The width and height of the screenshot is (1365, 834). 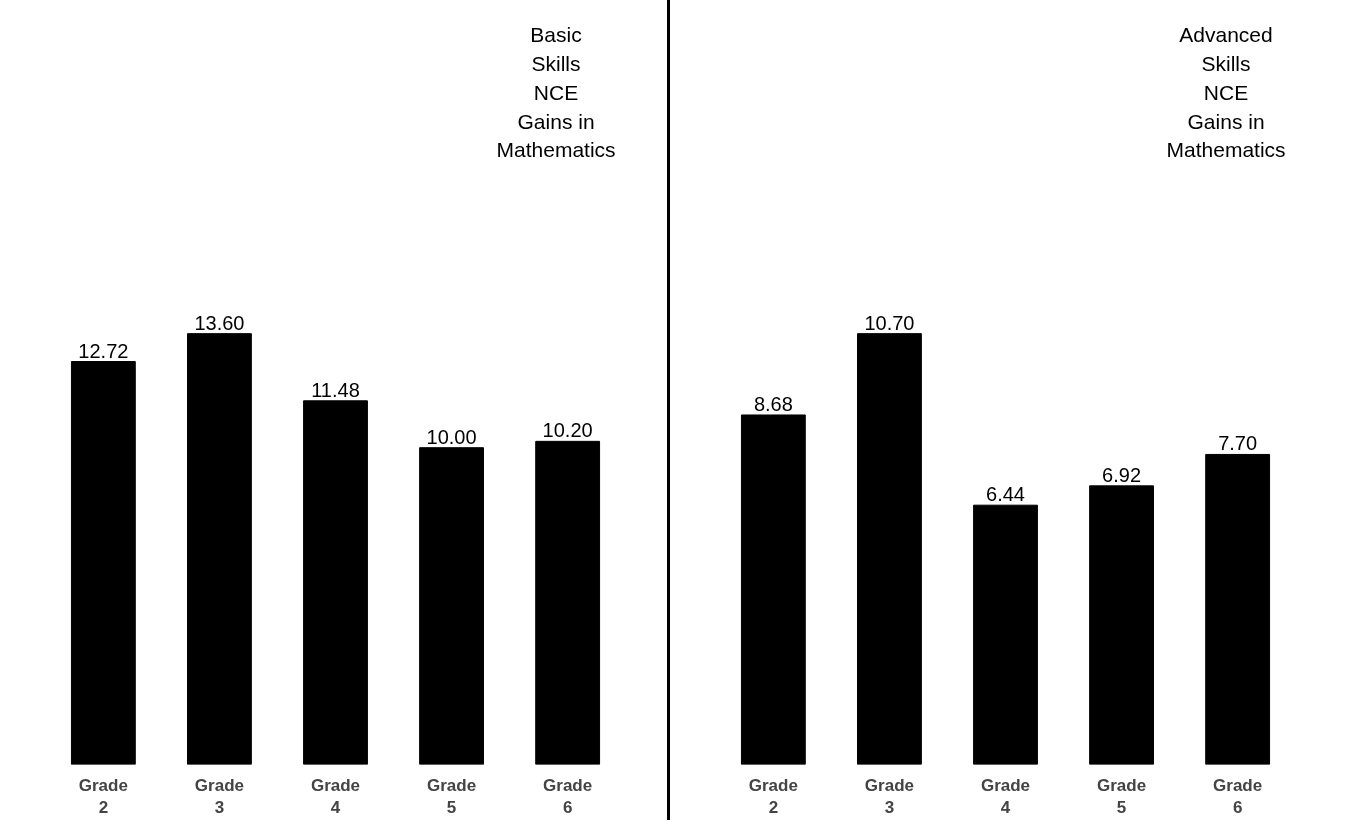 What do you see at coordinates (567, 430) in the screenshot?
I see `data-label: 10.20` at bounding box center [567, 430].